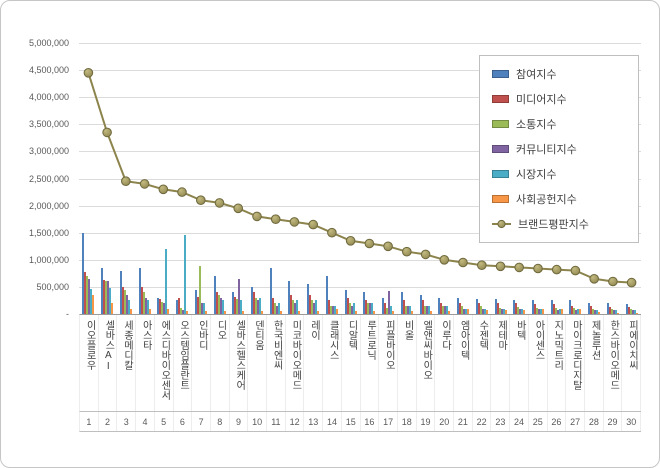 The width and height of the screenshot is (660, 468). I want to click on category-label-cell: 비올, so click(407, 363).